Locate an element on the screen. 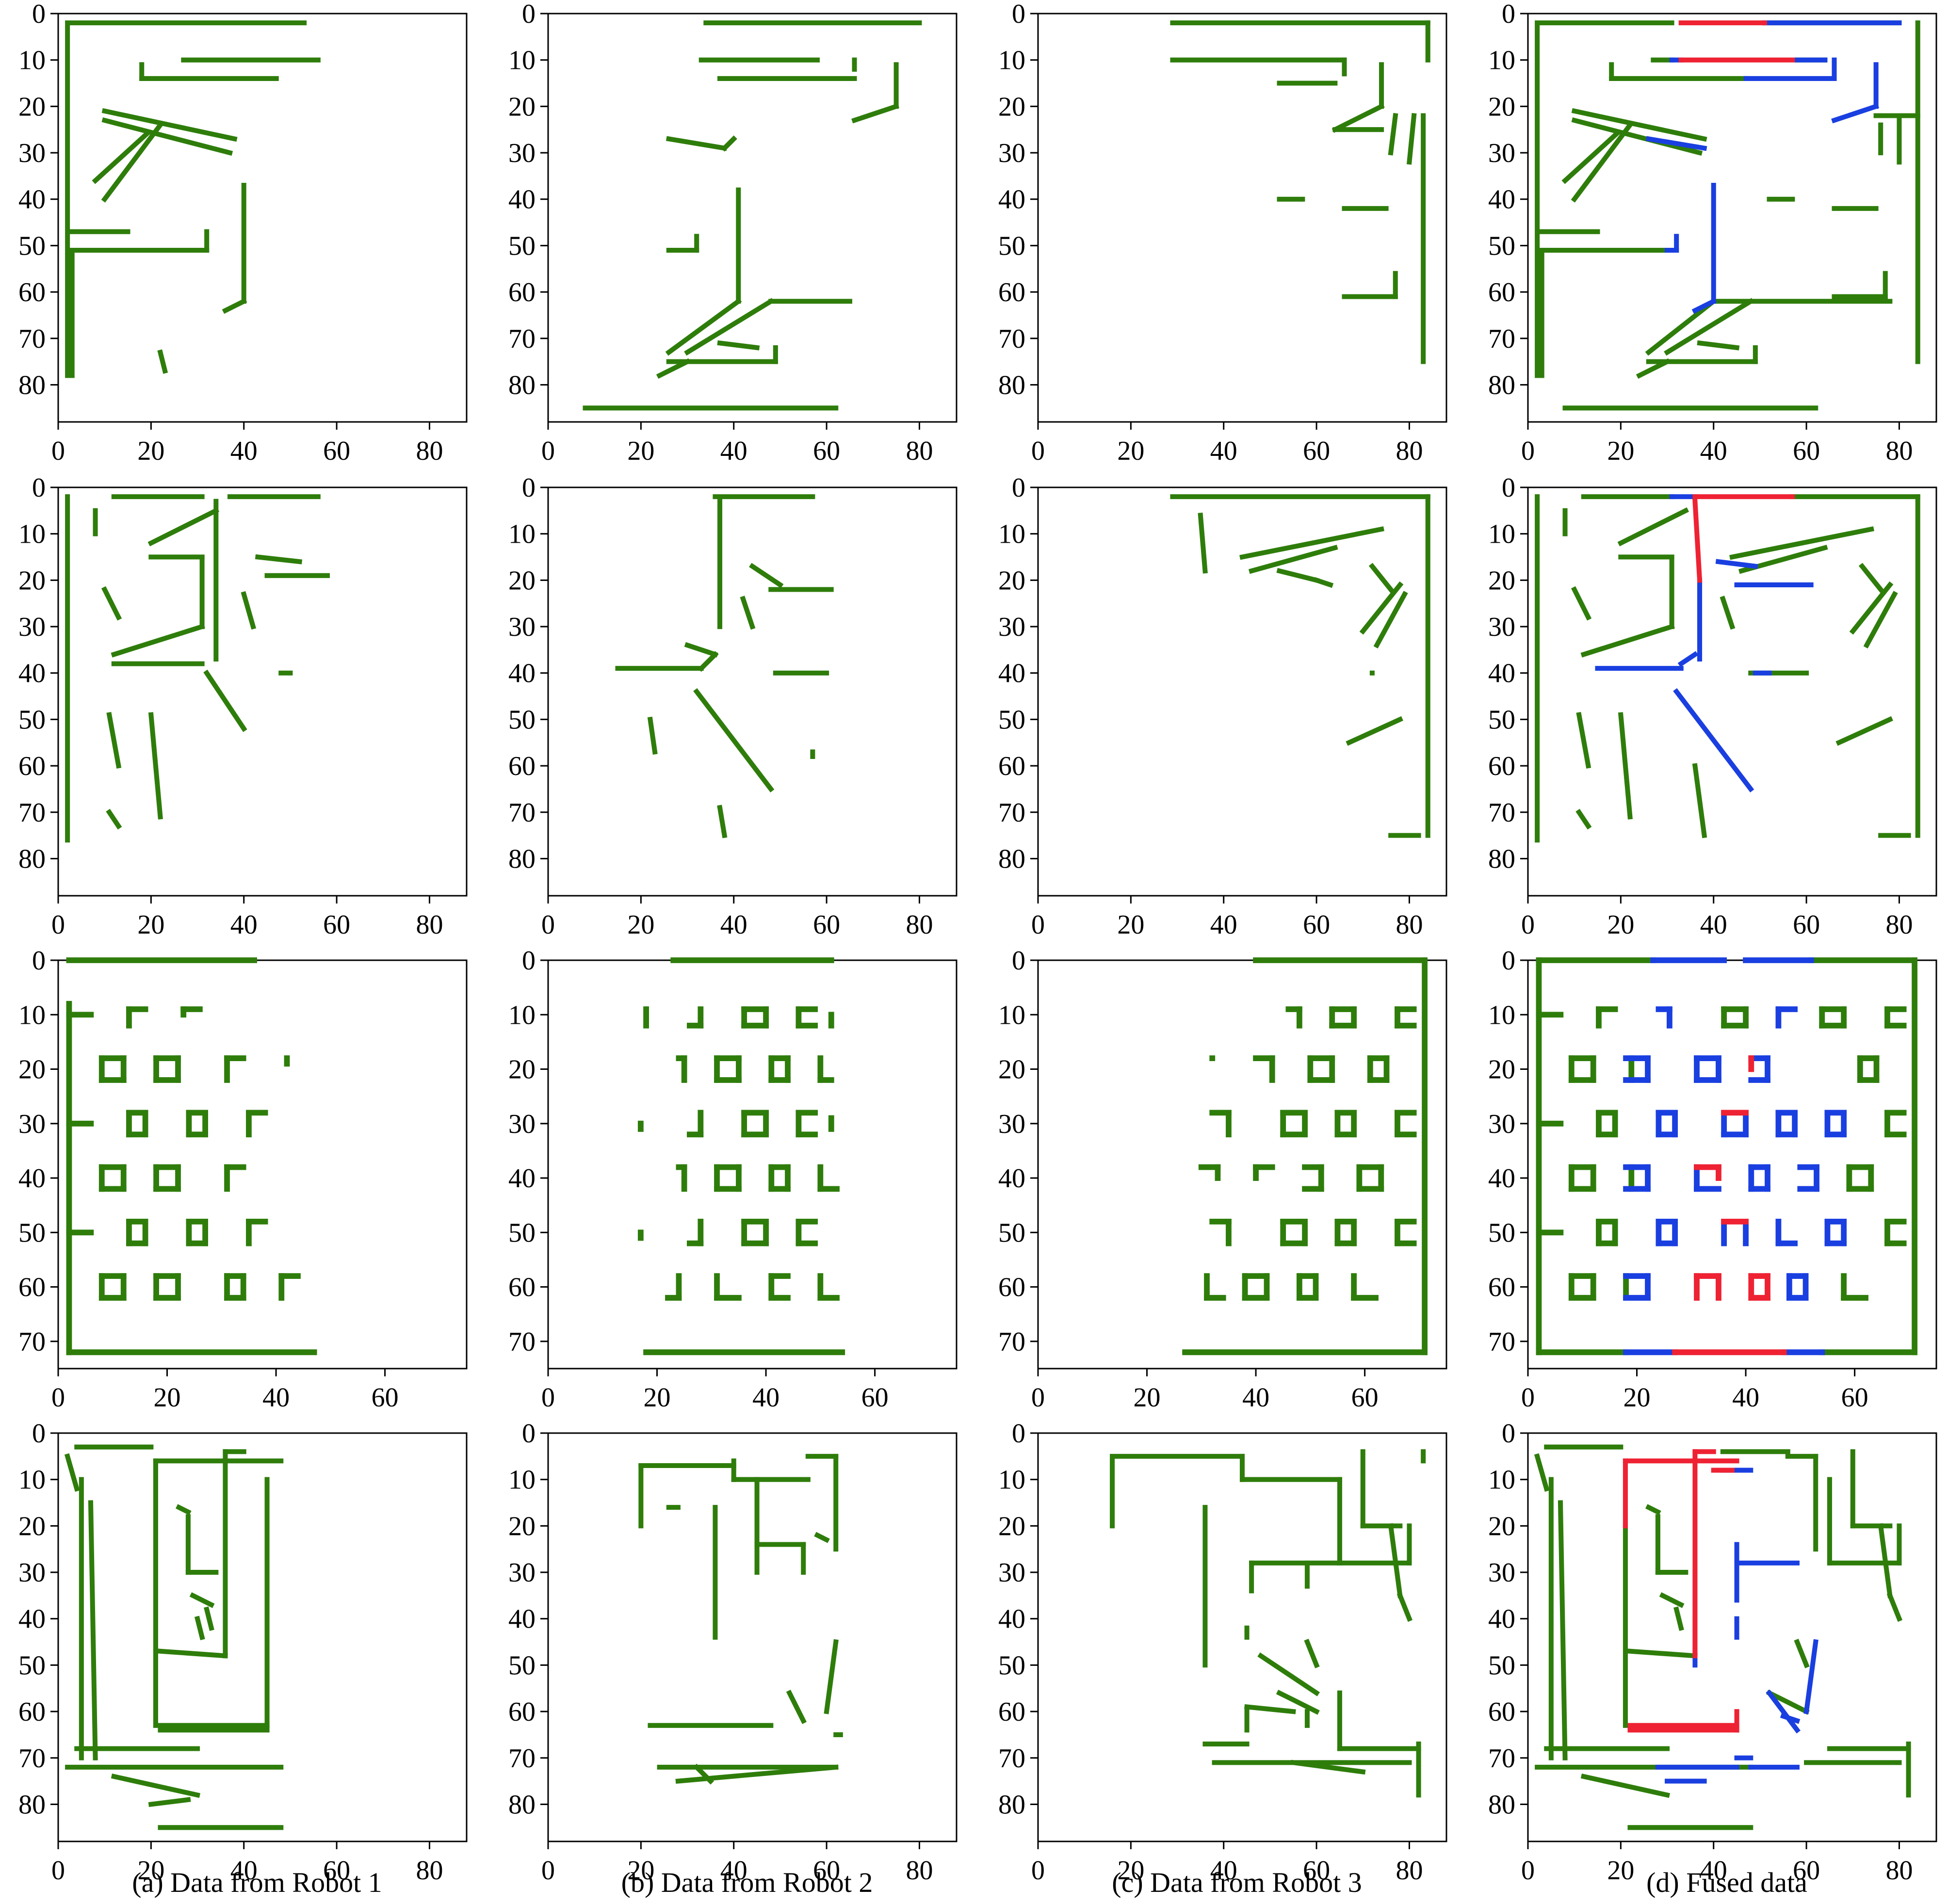 The image size is (1948, 1904). panel-r2-d: 0 20 40 60 80 0 10 20 30 40 50 60 70 80 is located at coordinates (1713, 706).